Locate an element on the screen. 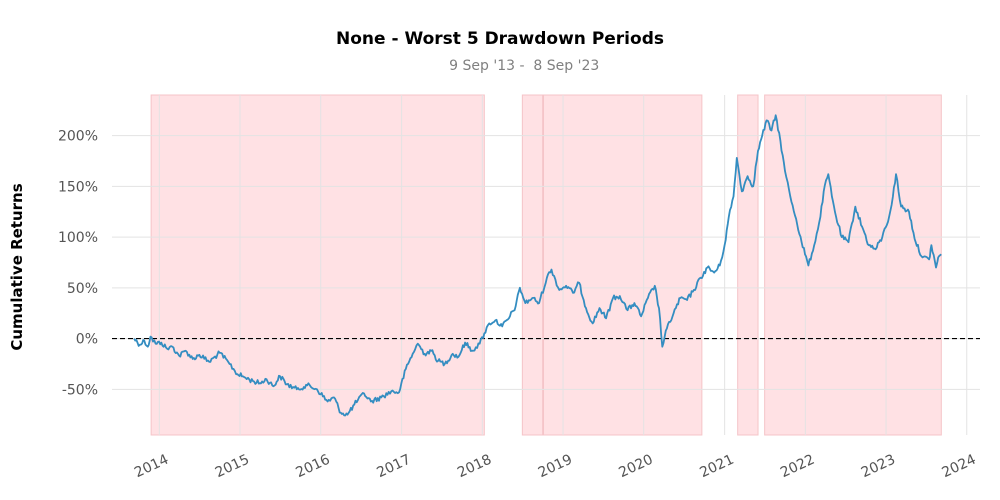 This screenshot has width=1000, height=500. x-tick-label: 2018 is located at coordinates (474, 467).